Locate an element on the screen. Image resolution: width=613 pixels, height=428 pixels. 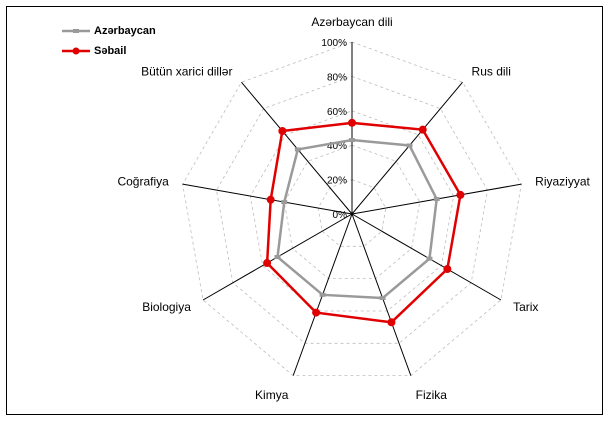
axis-label-7: Coğrafiya is located at coordinates (143, 182).